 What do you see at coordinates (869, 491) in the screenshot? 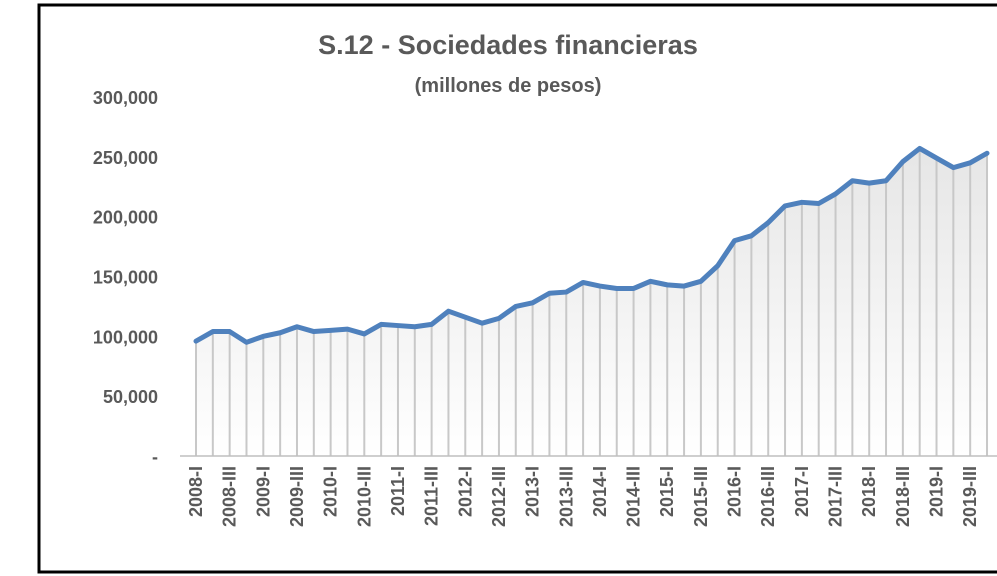
I see `x-tick-label: 2018-I` at bounding box center [869, 491].